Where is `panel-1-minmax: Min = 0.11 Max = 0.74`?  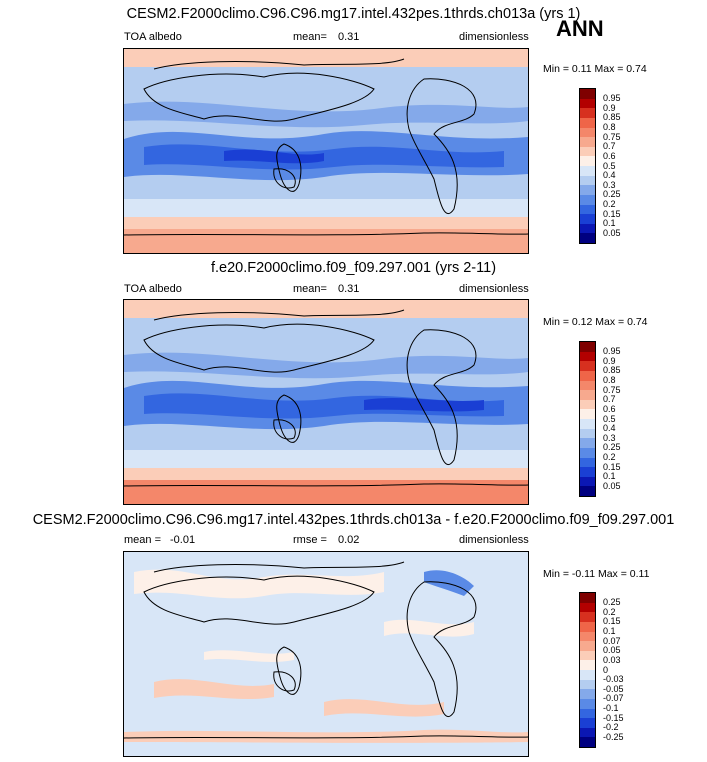
panel-1-minmax: Min = 0.11 Max = 0.74 is located at coordinates (595, 69).